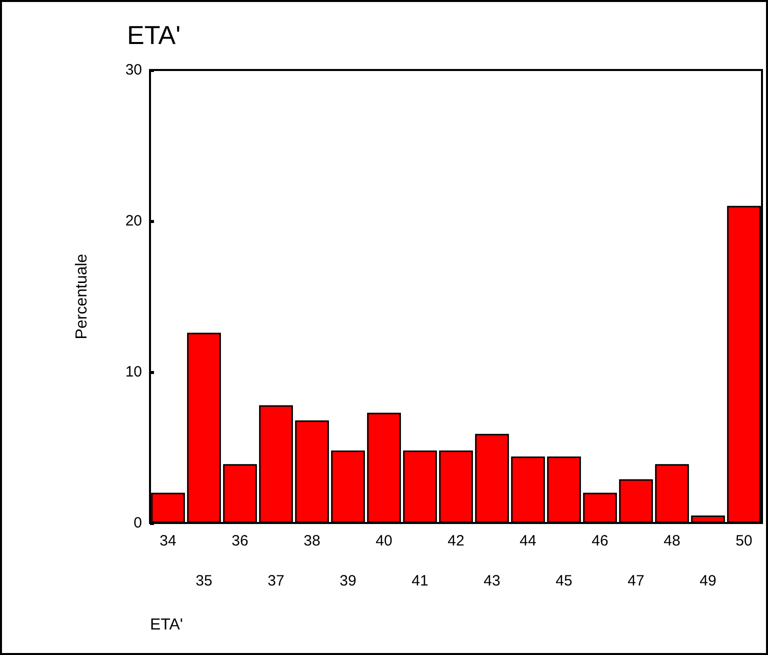 The image size is (768, 655). I want to click on x-tick-label: 46, so click(600, 541).